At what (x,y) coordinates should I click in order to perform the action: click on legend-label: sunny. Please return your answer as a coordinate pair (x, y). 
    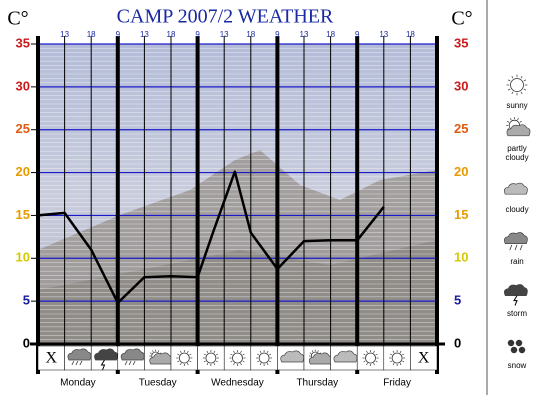
    Looking at the image, I should click on (517, 105).